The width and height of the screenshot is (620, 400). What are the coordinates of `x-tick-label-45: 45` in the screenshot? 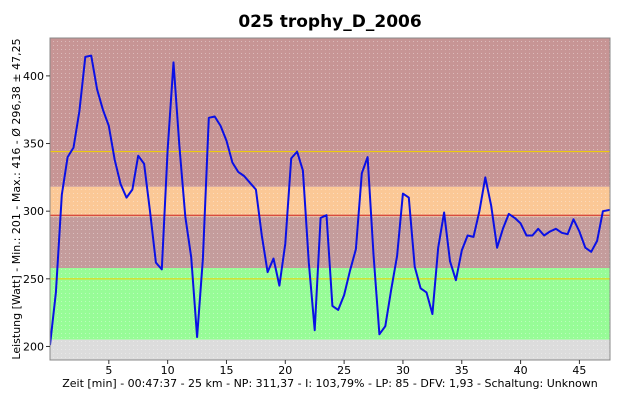 It's located at (579, 370).